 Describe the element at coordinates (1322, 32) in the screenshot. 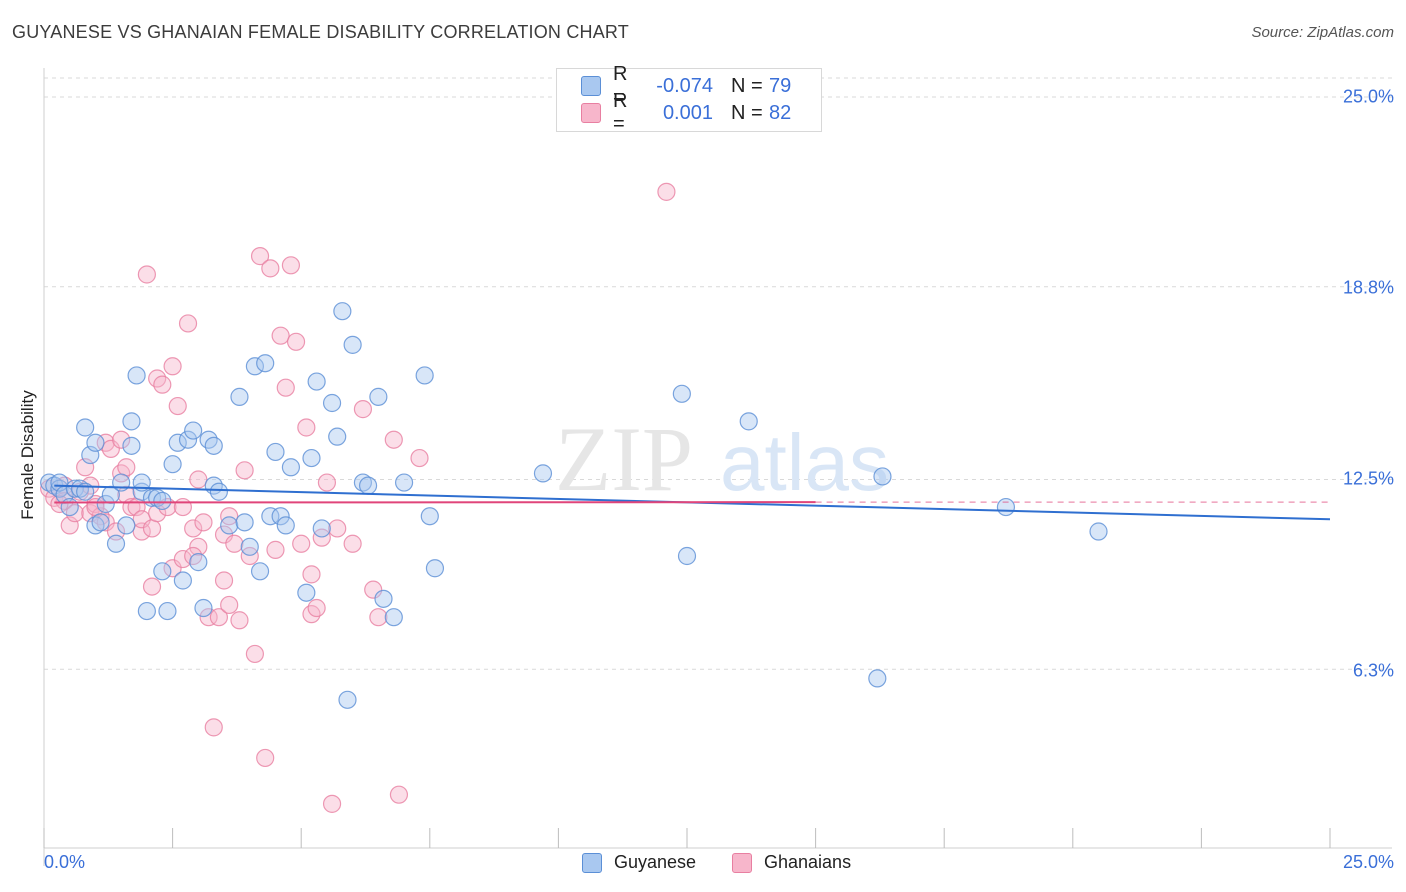

I see `chart-source: Source: ZipAtlas.com` at that location.